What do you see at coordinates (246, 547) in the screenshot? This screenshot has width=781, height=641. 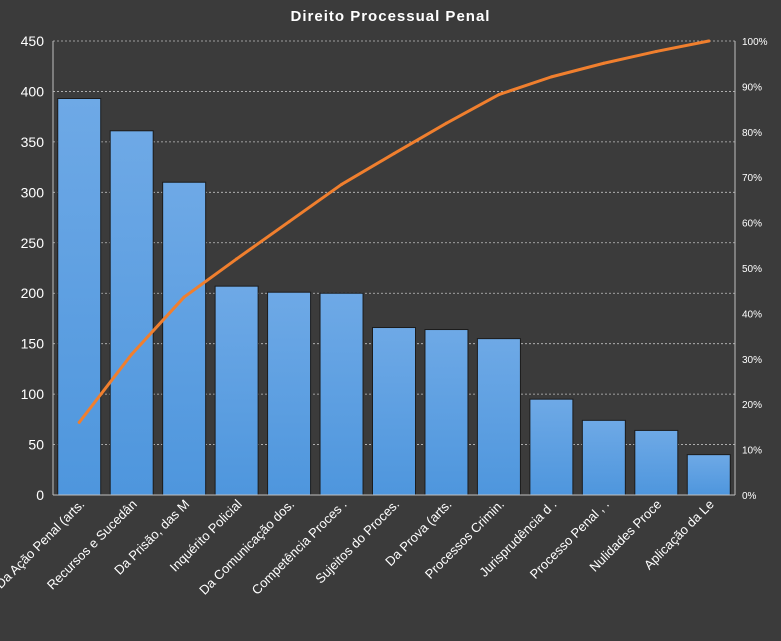 I see `x-tick-label: Da Comunicação dos.` at bounding box center [246, 547].